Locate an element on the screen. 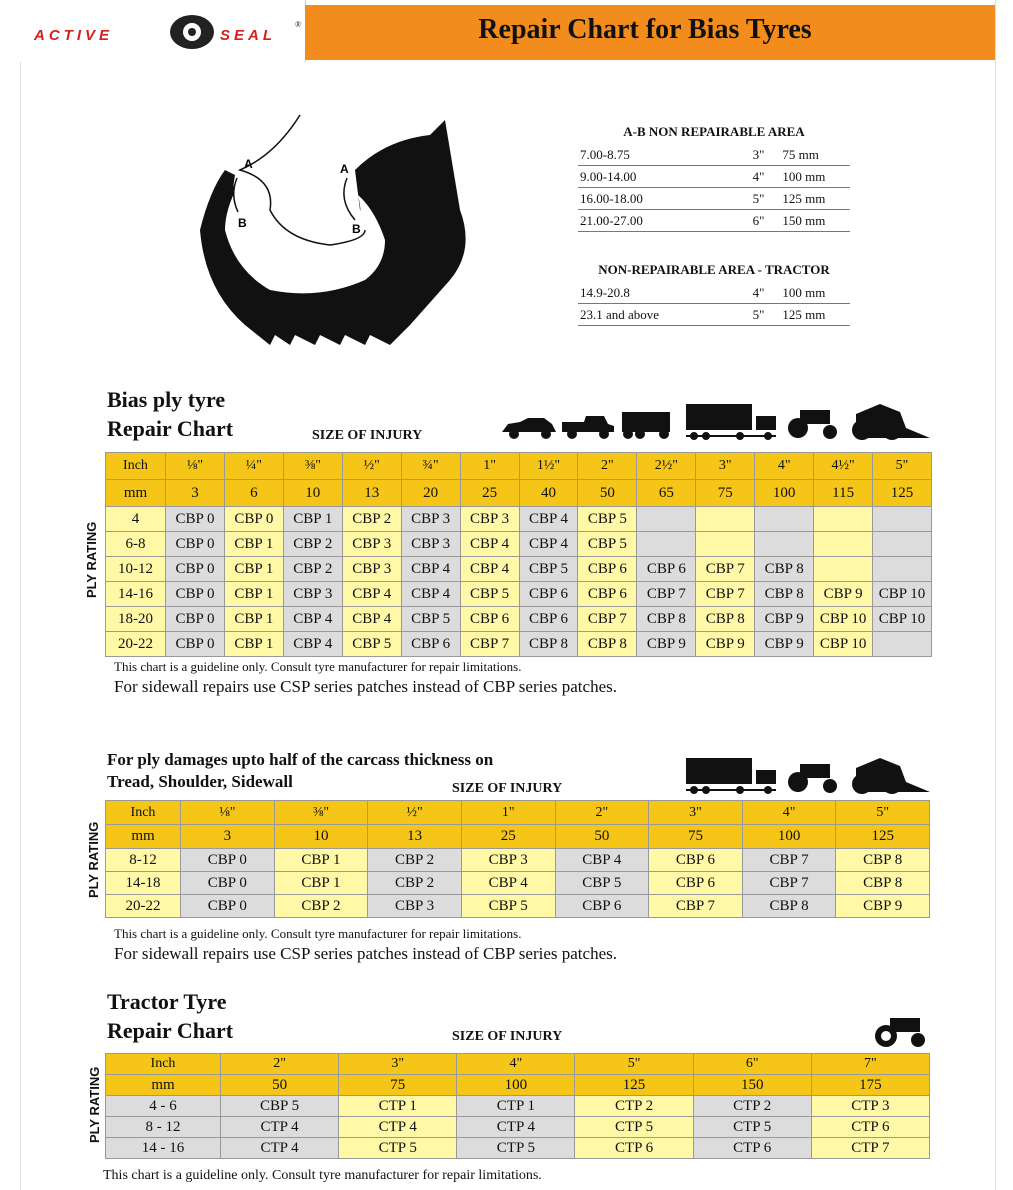 The width and height of the screenshot is (1013, 1190). cell: 9.00-14.00 is located at coordinates (649, 176).